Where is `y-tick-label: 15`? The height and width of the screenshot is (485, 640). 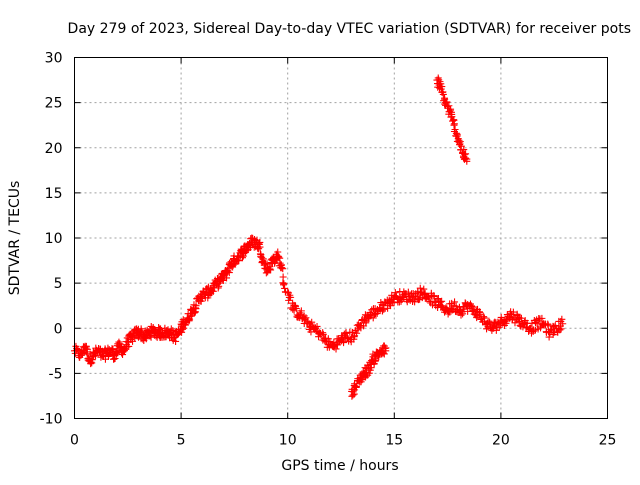 y-tick-label: 15 is located at coordinates (54, 194).